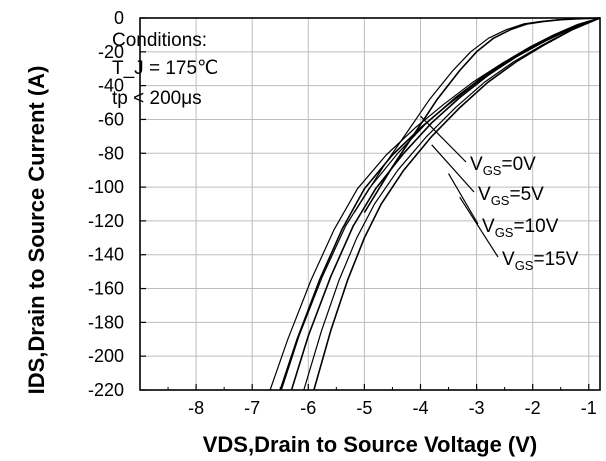 The image size is (606, 461). I want to click on y-tick-label: -100, so click(106, 187).